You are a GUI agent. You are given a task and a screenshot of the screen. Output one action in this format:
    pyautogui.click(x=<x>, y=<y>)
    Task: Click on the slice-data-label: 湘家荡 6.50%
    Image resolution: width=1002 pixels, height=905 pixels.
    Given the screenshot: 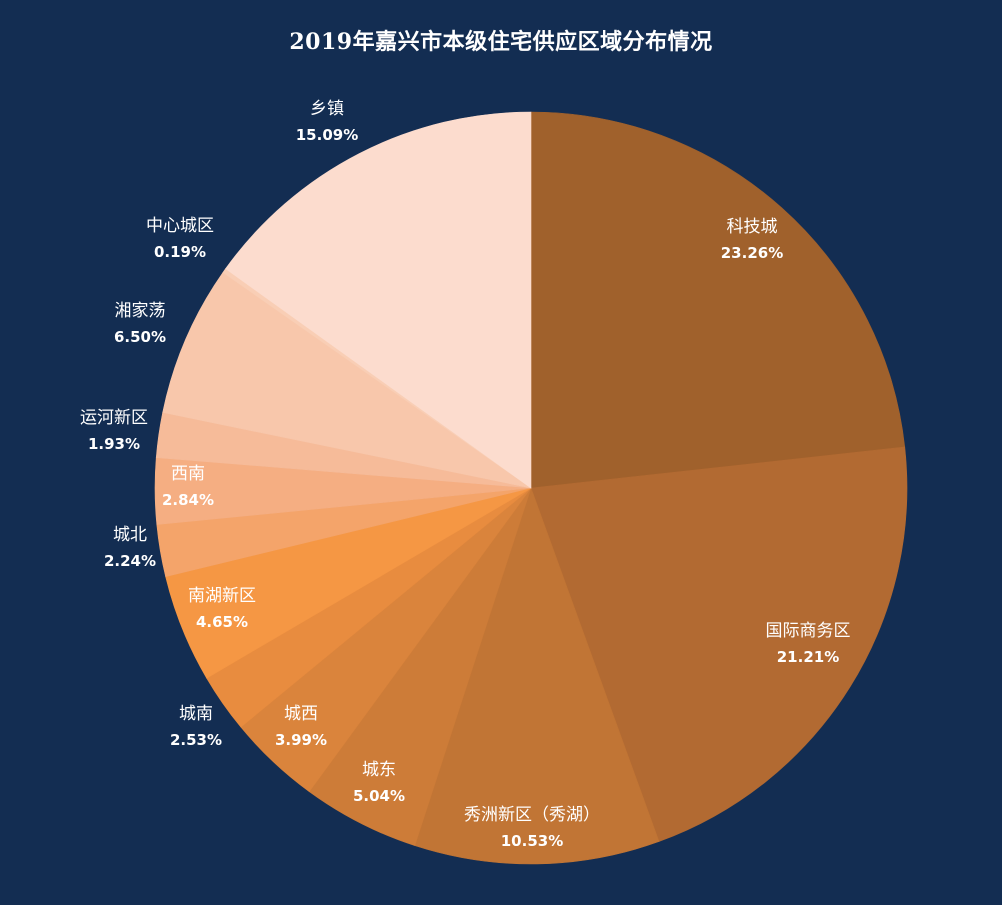 What is the action you would take?
    pyautogui.click(x=140, y=323)
    